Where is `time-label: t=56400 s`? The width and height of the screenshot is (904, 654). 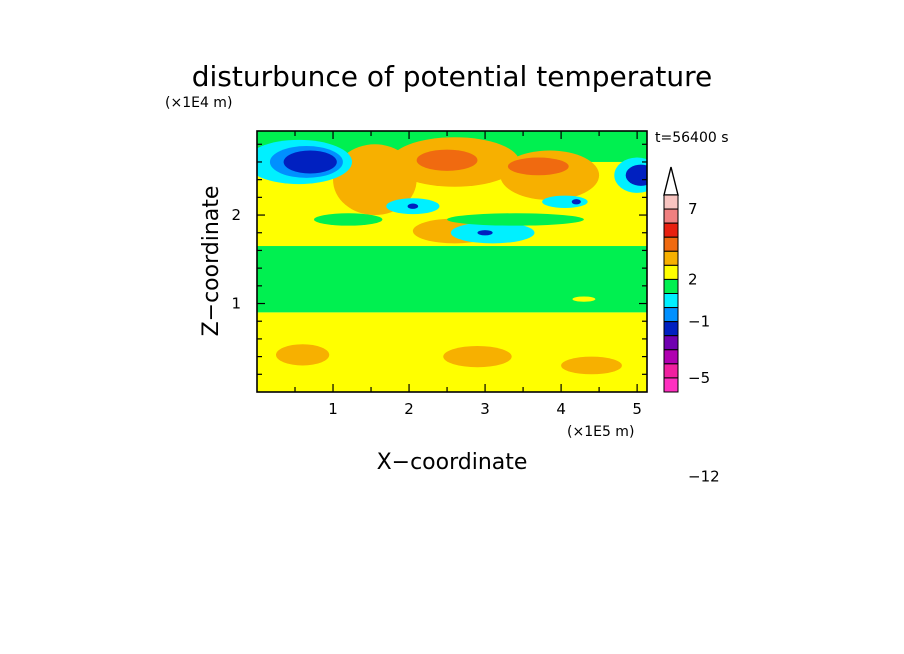 time-label: t=56400 s is located at coordinates (692, 138).